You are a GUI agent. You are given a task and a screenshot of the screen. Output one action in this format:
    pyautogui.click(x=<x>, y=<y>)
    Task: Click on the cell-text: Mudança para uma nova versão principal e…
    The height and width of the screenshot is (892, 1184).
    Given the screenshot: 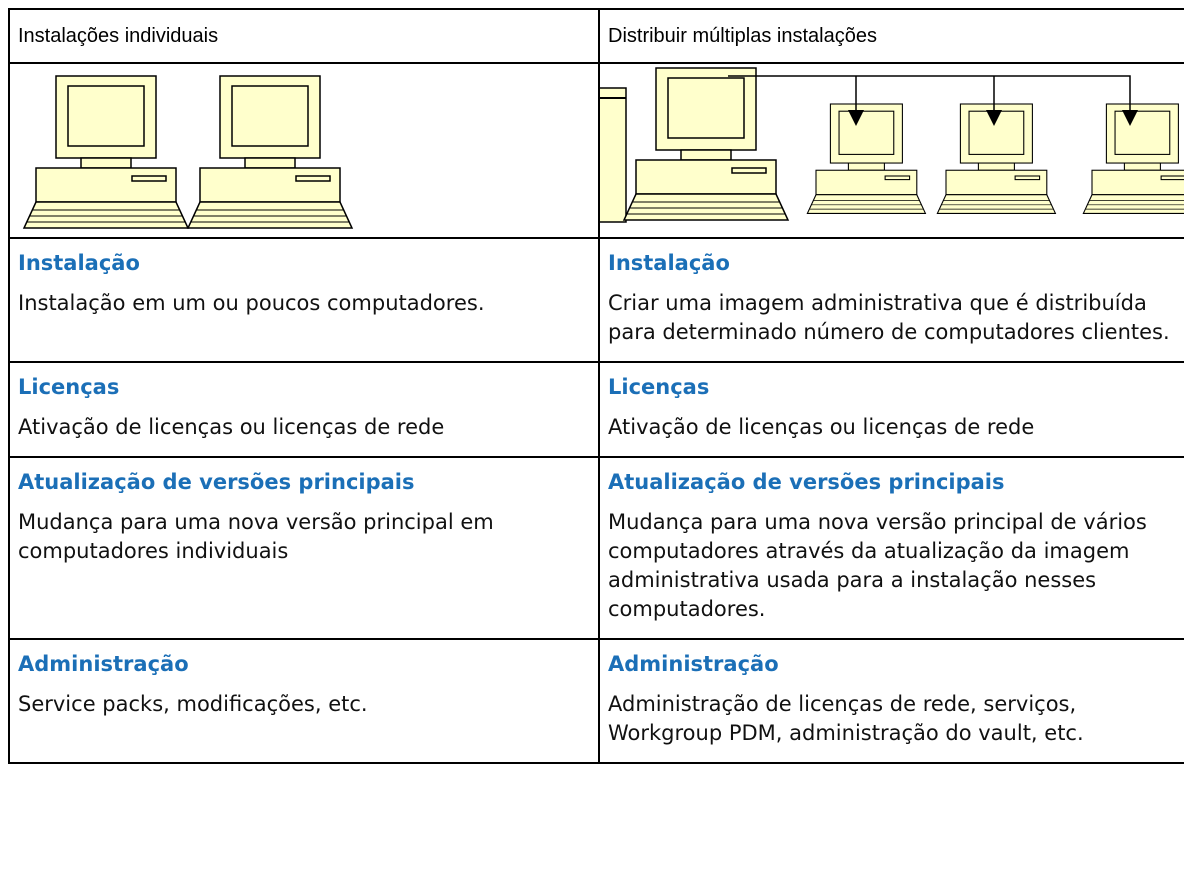 What is the action you would take?
    pyautogui.click(x=256, y=536)
    